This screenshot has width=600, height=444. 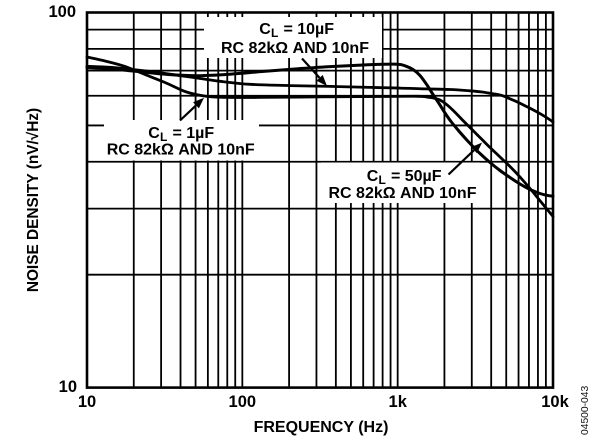 I want to click on svg-text: FREQUENCY (Hz), so click(x=321, y=427).